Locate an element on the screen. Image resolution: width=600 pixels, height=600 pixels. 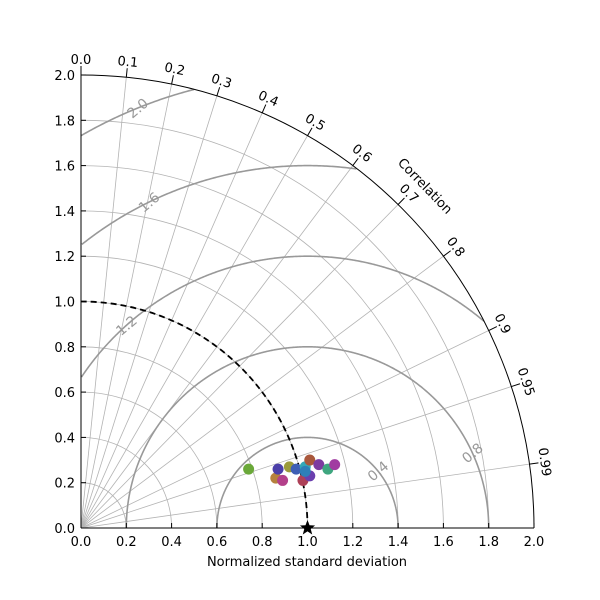
rms-contour-label: 1.6 is located at coordinates (149, 203).